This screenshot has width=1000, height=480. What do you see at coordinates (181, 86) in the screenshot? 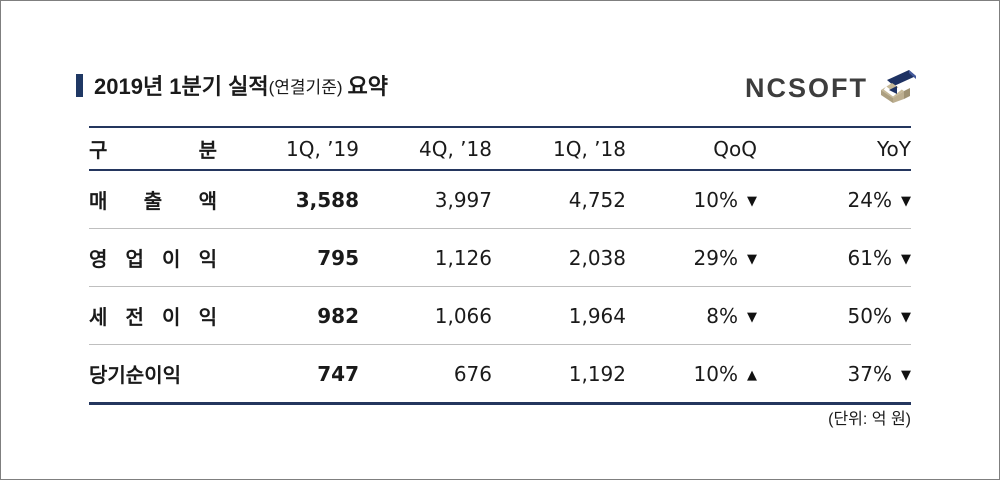
I see `title-main-text: 2019년 1분기 실적` at bounding box center [181, 86].